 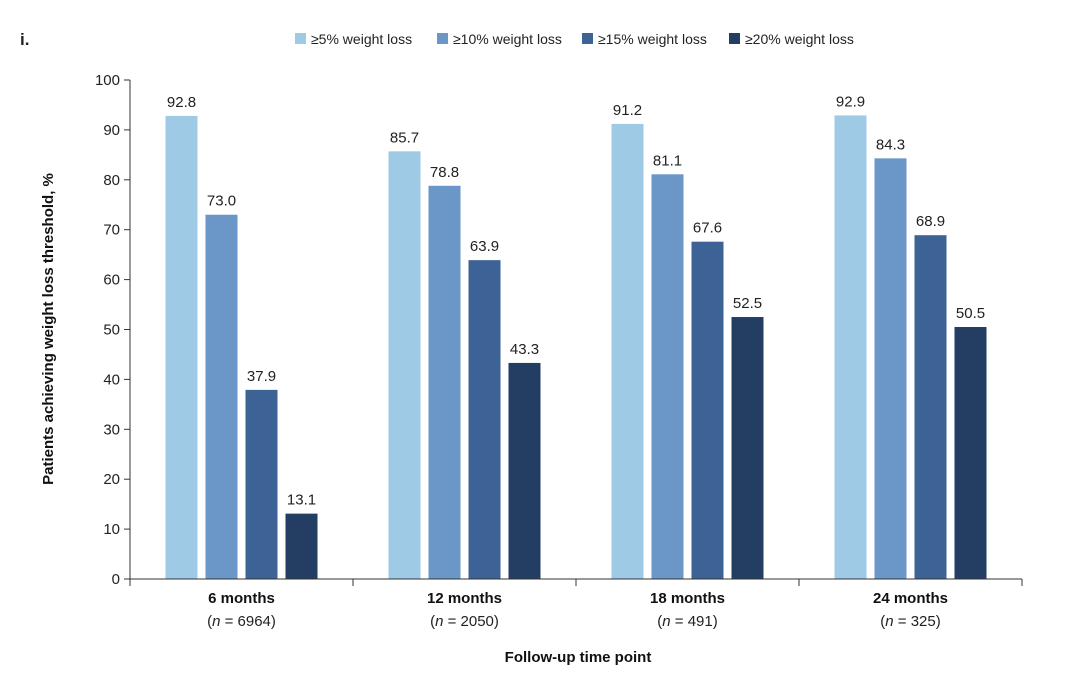 I want to click on bar-value-label: 37.9, so click(x=261, y=376).